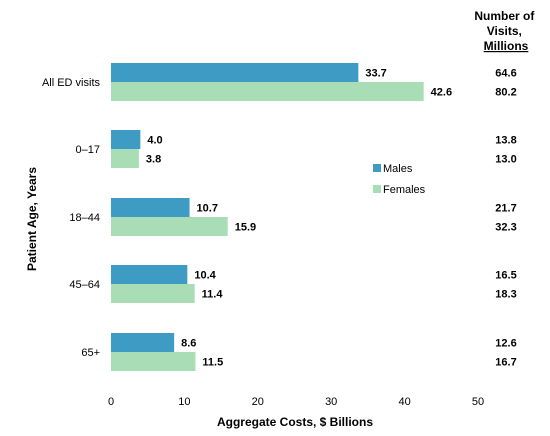 The image size is (550, 436). I want to click on visits-column-header: Number of Visits, Millions, so click(505, 31).